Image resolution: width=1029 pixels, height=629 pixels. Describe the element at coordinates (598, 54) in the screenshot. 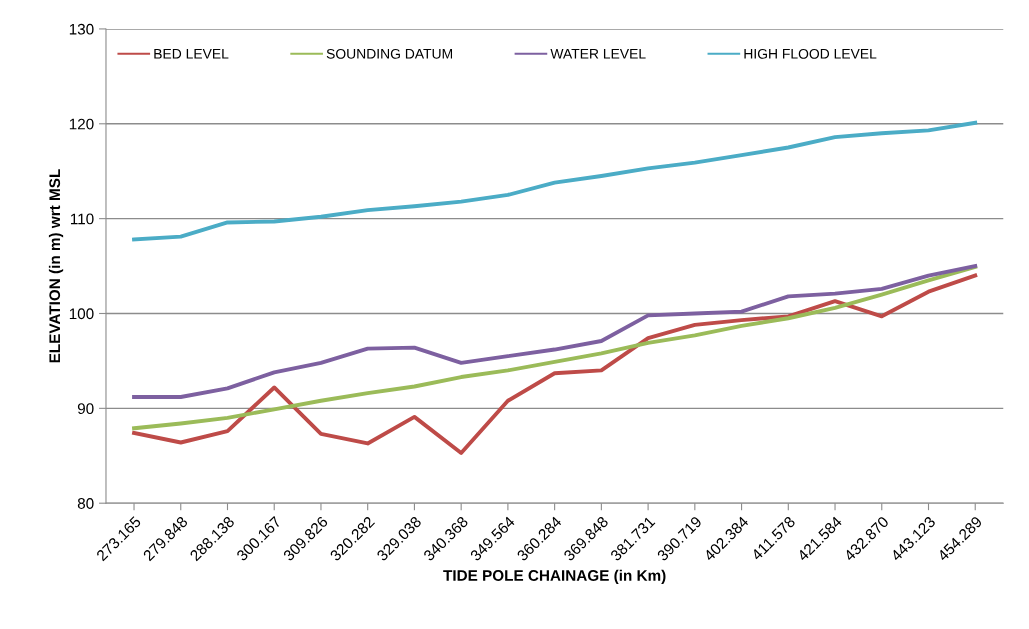

I see `legend-label: WATER LEVEL` at that location.